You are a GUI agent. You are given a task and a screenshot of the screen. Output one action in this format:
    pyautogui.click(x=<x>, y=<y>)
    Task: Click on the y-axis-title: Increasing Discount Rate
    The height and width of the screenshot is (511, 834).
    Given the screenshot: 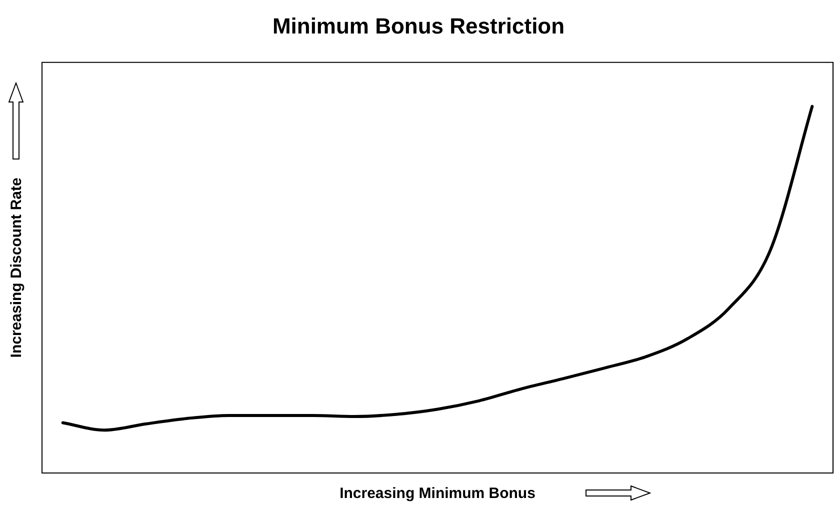 What is the action you would take?
    pyautogui.click(x=17, y=268)
    